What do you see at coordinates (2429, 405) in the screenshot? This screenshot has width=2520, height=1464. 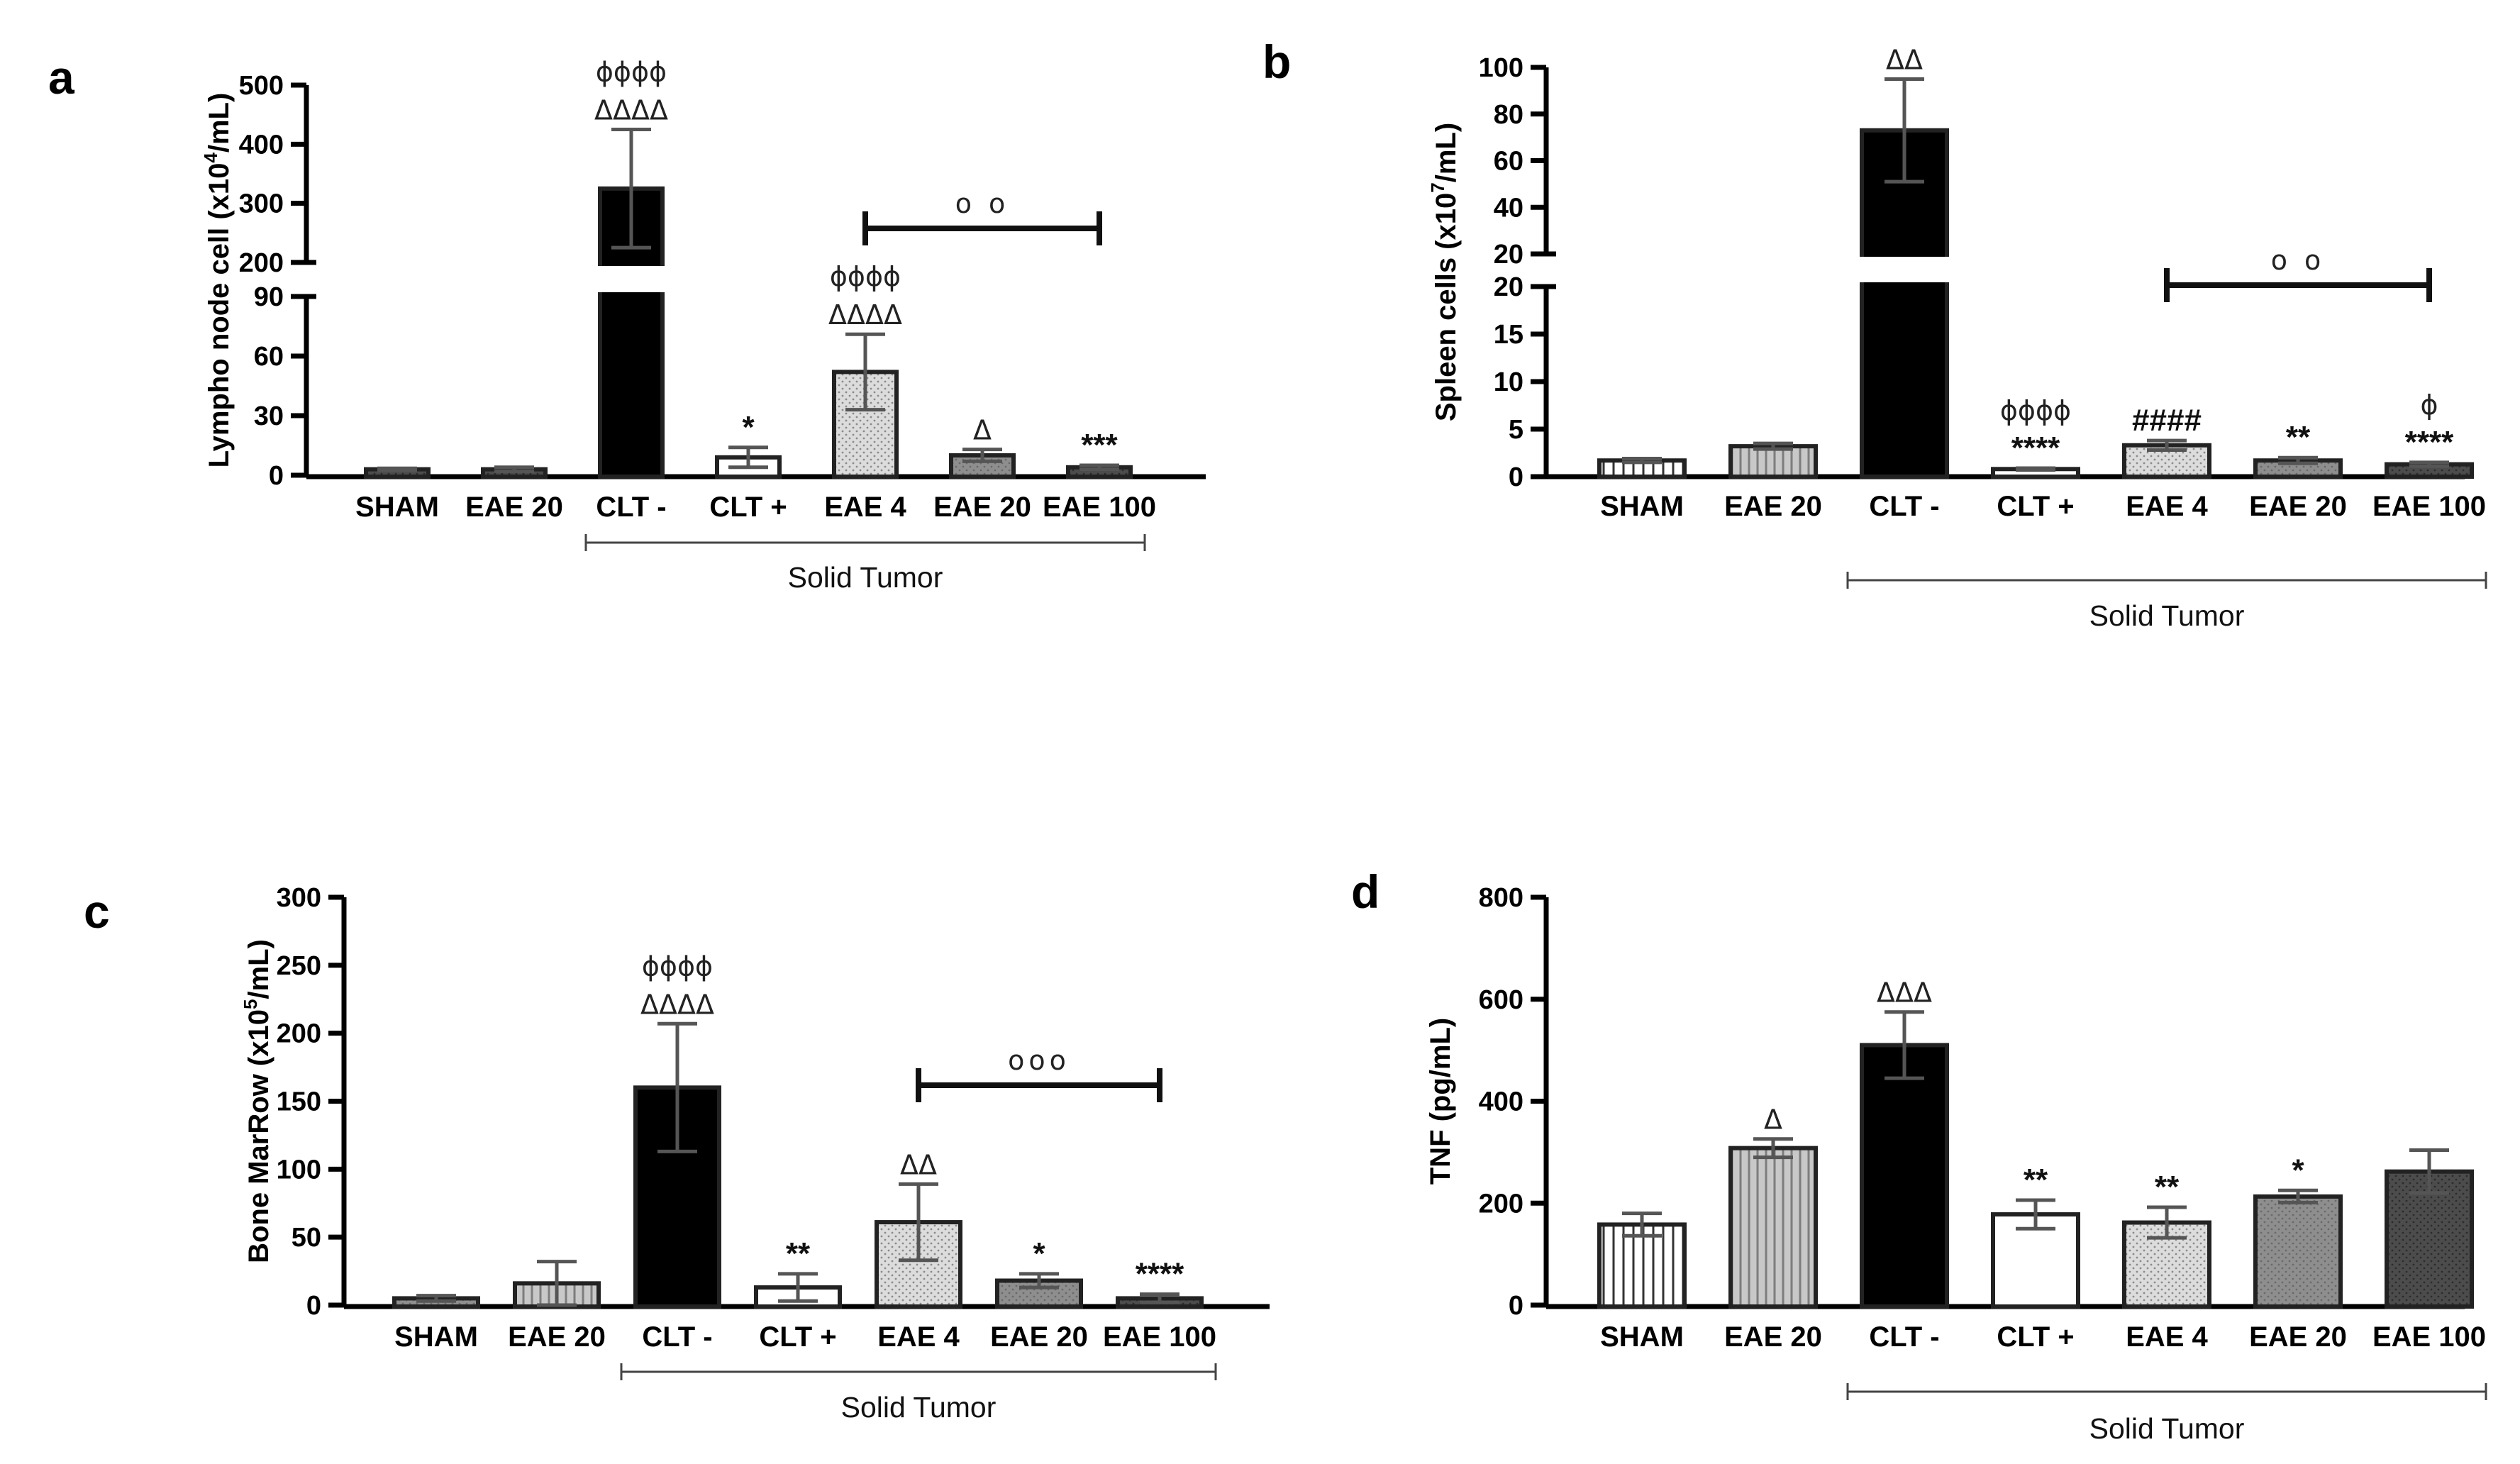 I see `significance-label: ϕ` at bounding box center [2429, 405].